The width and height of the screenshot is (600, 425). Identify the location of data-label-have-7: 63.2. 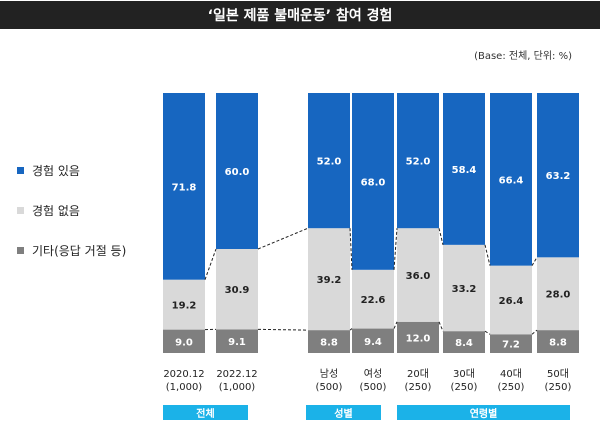
(558, 176).